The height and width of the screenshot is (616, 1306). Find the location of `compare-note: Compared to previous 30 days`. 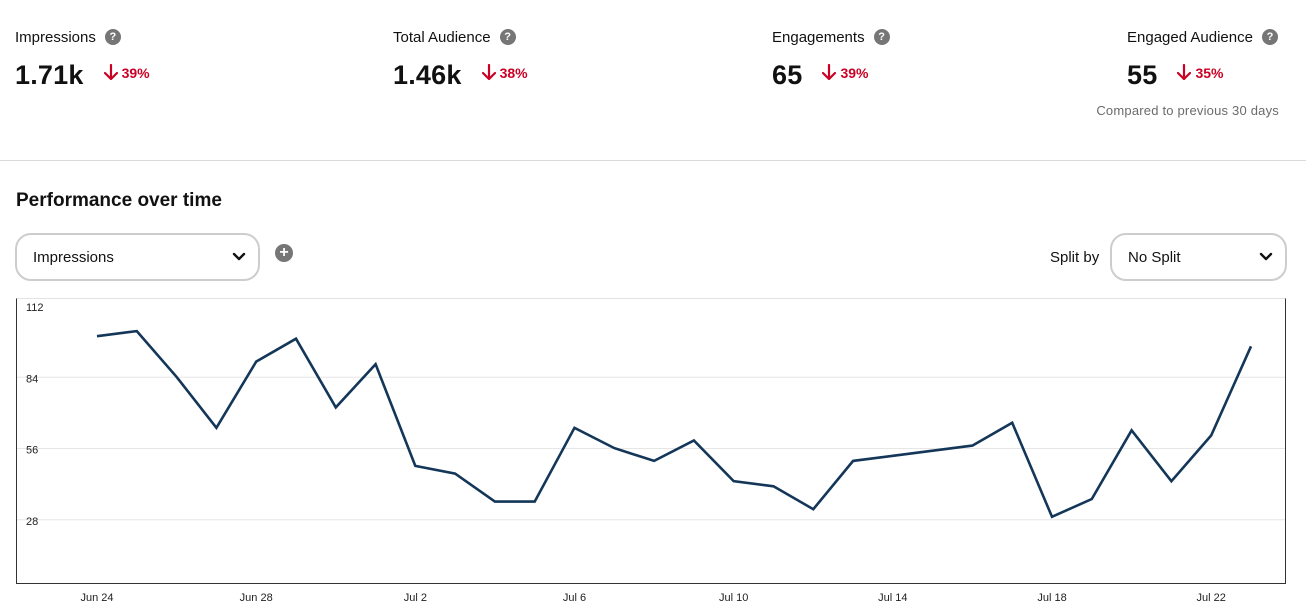

compare-note: Compared to previous 30 days is located at coordinates (1187, 110).